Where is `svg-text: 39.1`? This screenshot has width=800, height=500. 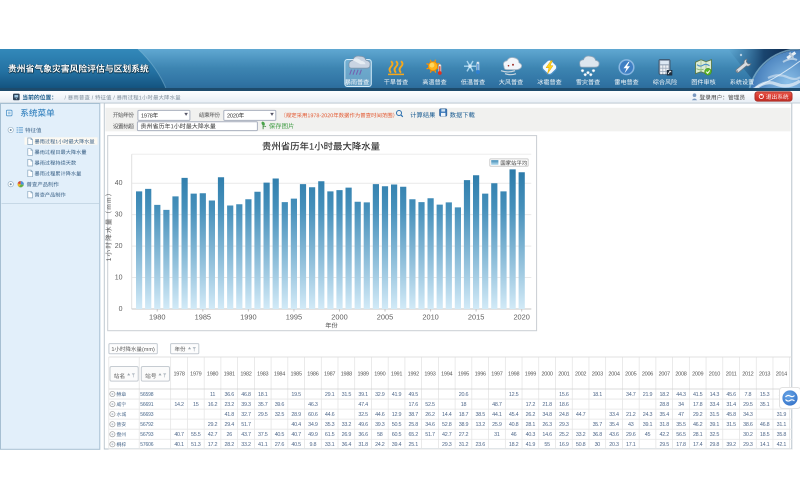 svg-text: 39.1 is located at coordinates (363, 395).